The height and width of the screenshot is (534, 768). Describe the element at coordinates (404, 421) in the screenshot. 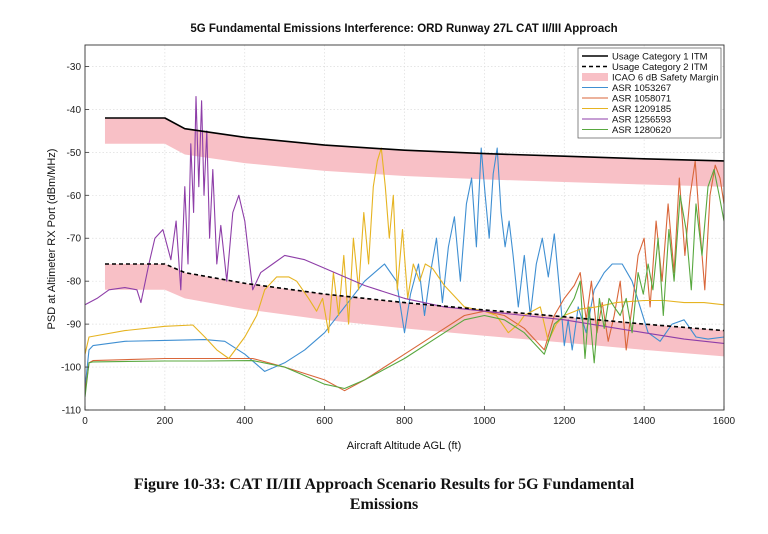

I see `x-tick-label: 800` at that location.